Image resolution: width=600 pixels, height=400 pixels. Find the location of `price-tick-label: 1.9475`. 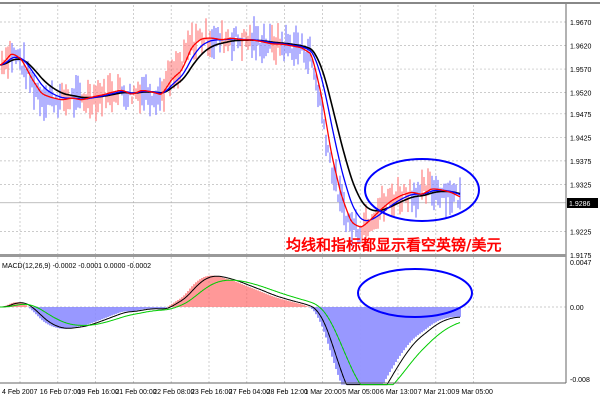

price-tick-label: 1.9475 is located at coordinates (581, 115).